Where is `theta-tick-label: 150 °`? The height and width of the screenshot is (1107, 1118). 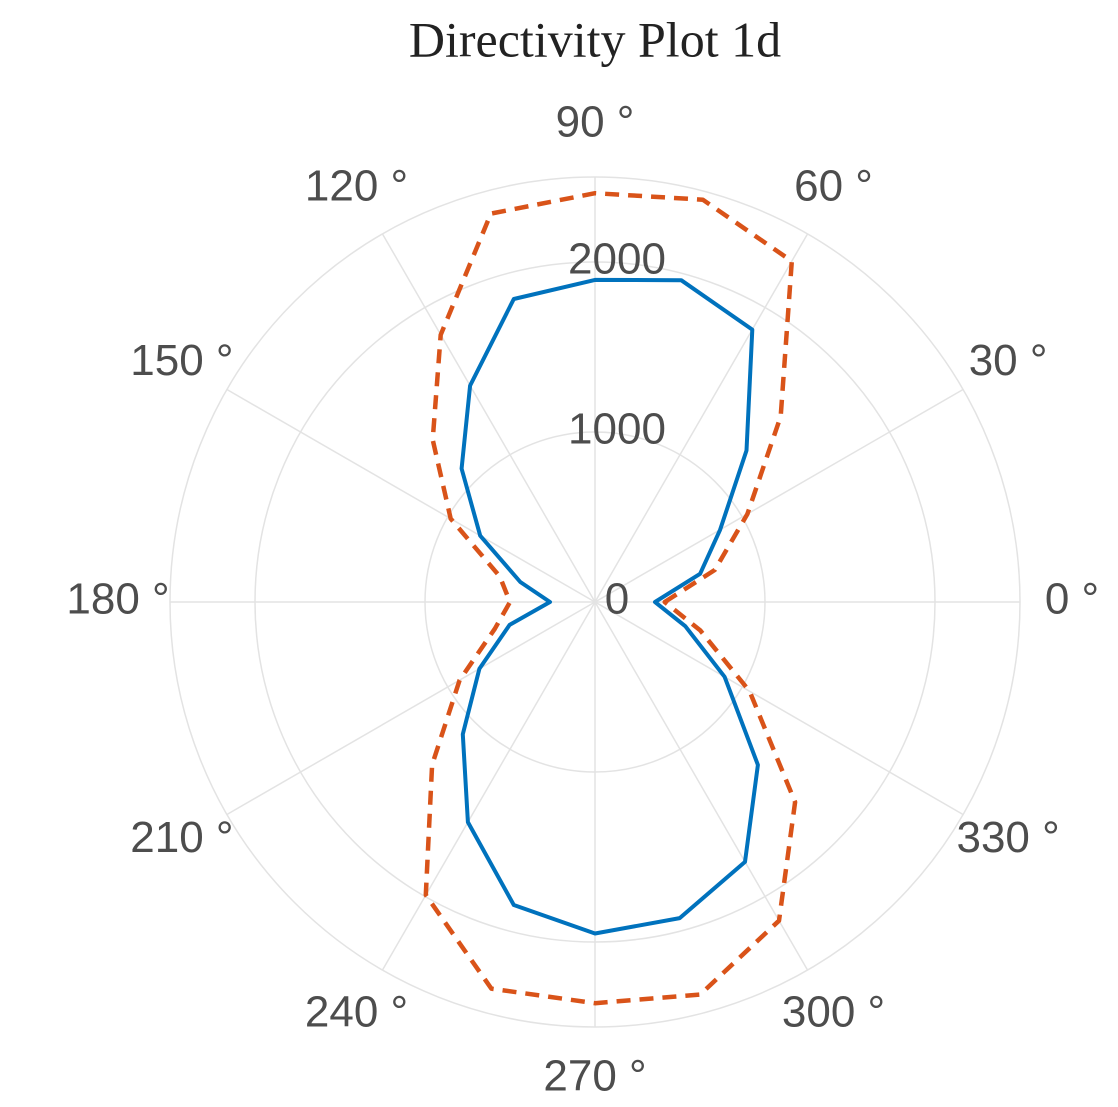 theta-tick-label: 150 ° is located at coordinates (181, 360).